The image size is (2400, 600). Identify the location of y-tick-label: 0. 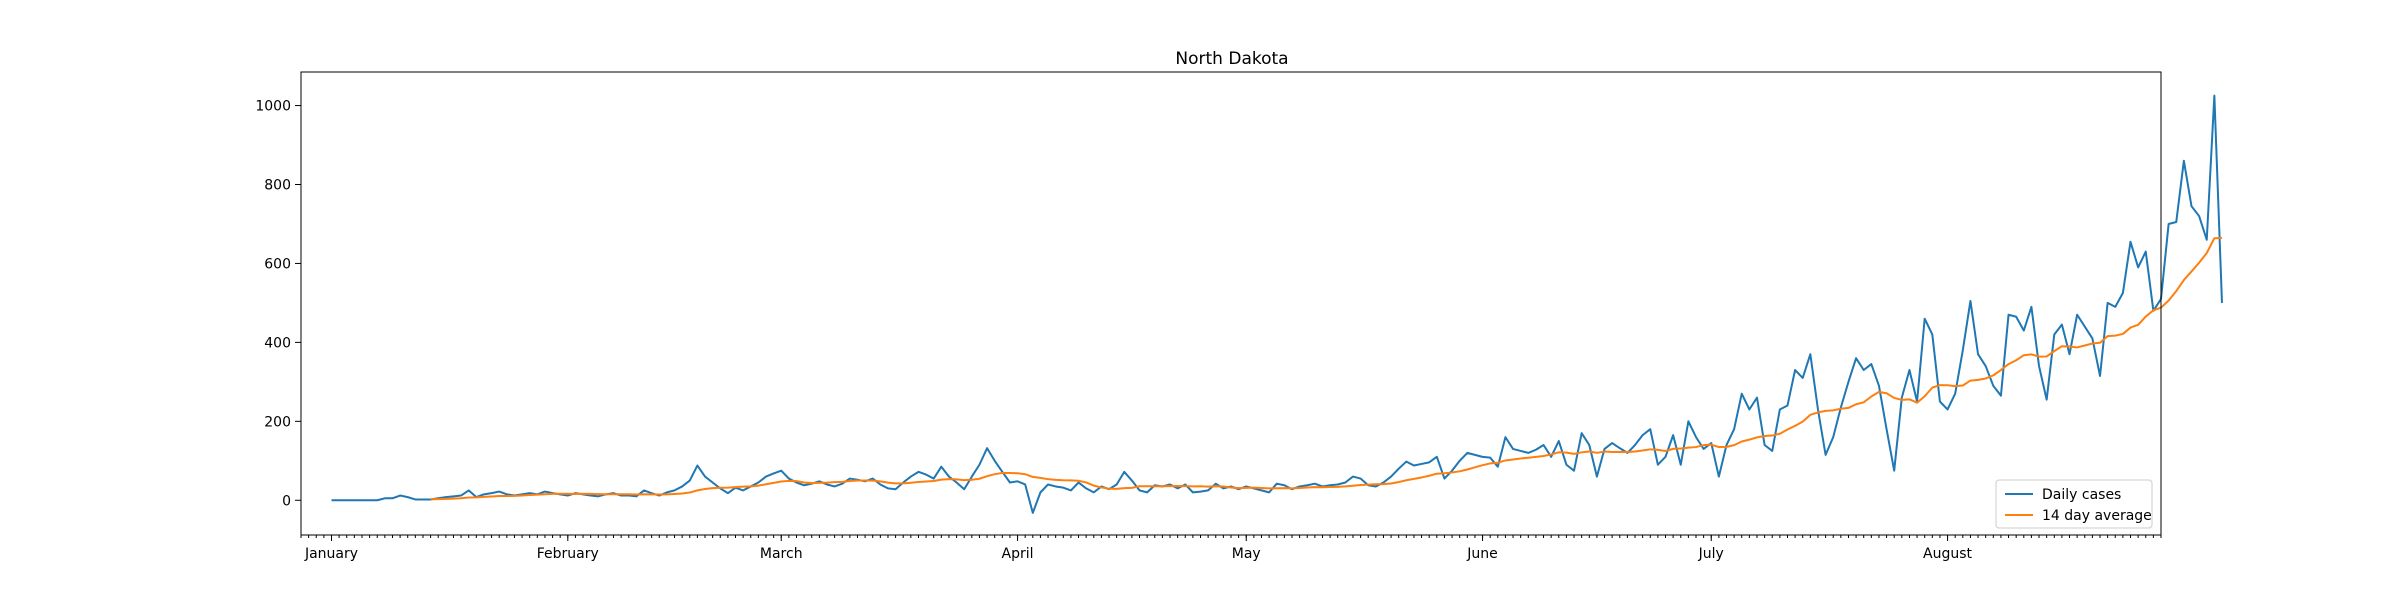
(286, 501).